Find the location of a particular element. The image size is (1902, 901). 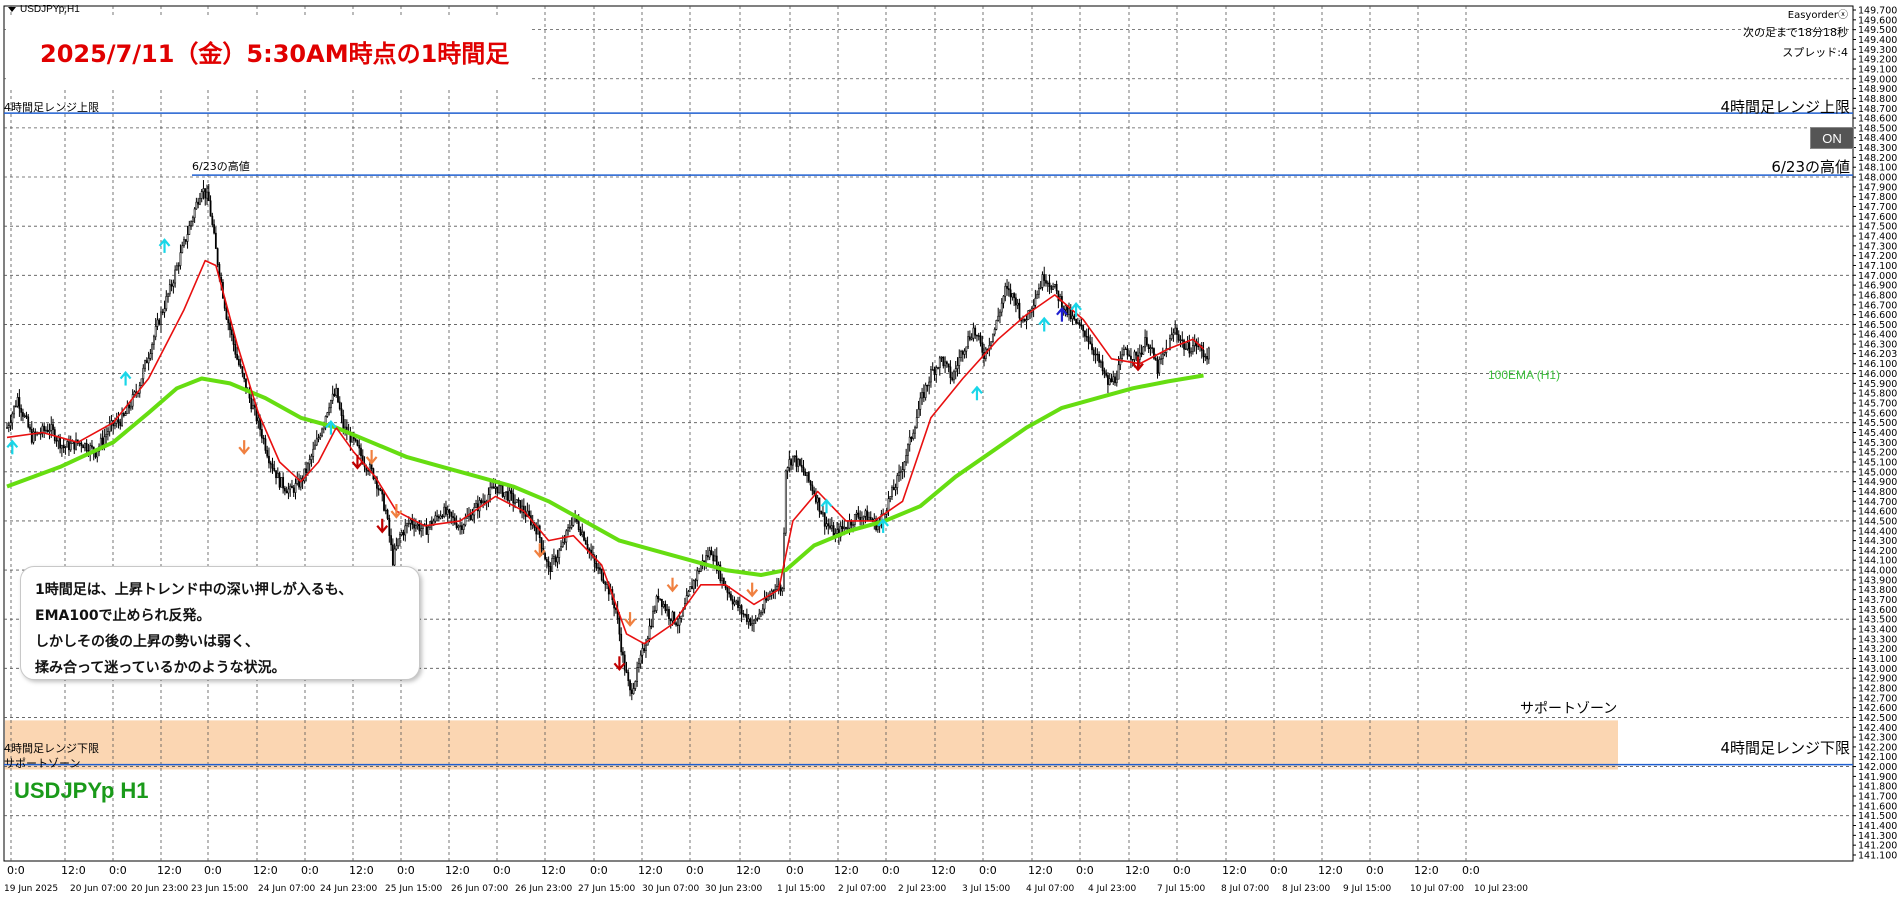

symbol-dropdown: USDJPYp,H1 is located at coordinates (44, 9).